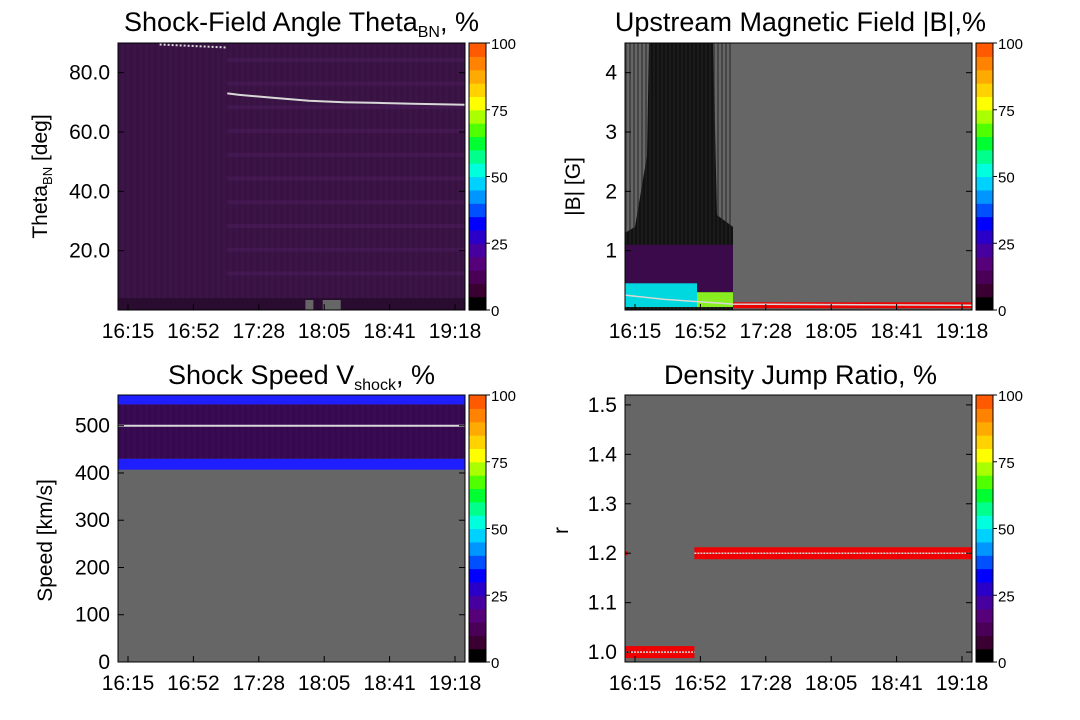 The image size is (1080, 720). I want to click on y-tick-label: 3, so click(611, 132).